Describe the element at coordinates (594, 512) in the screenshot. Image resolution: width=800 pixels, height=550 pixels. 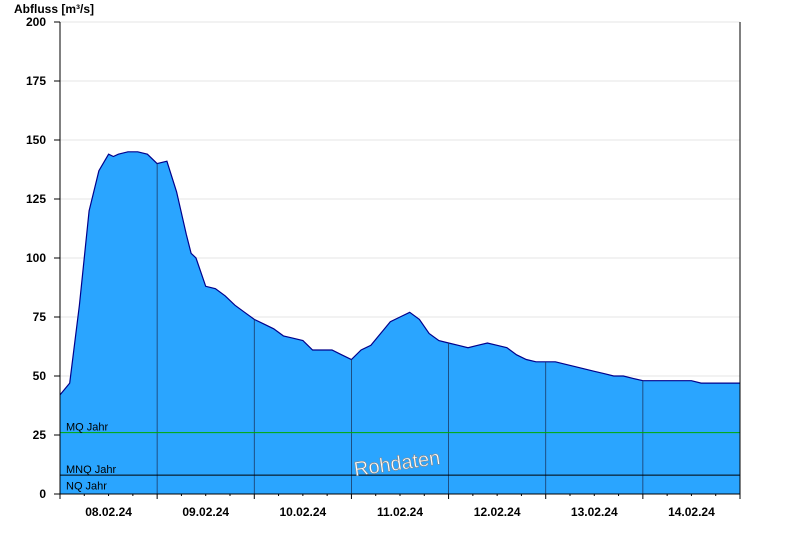
I see `x-tick-label-5: 13.02.24` at that location.